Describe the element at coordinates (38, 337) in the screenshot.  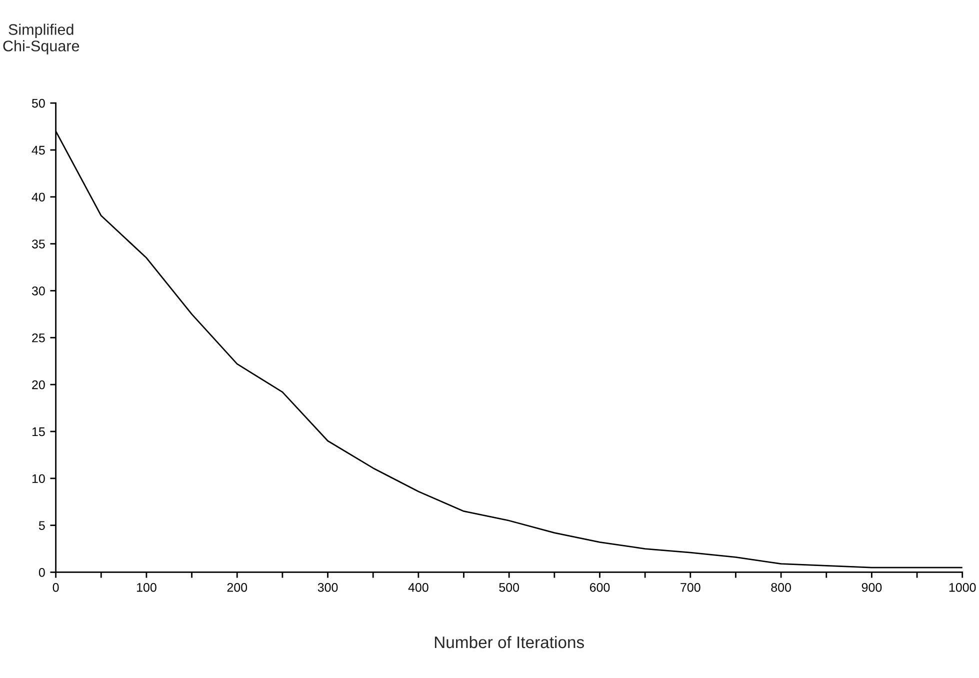
I see `y-tick-label: 25` at that location.